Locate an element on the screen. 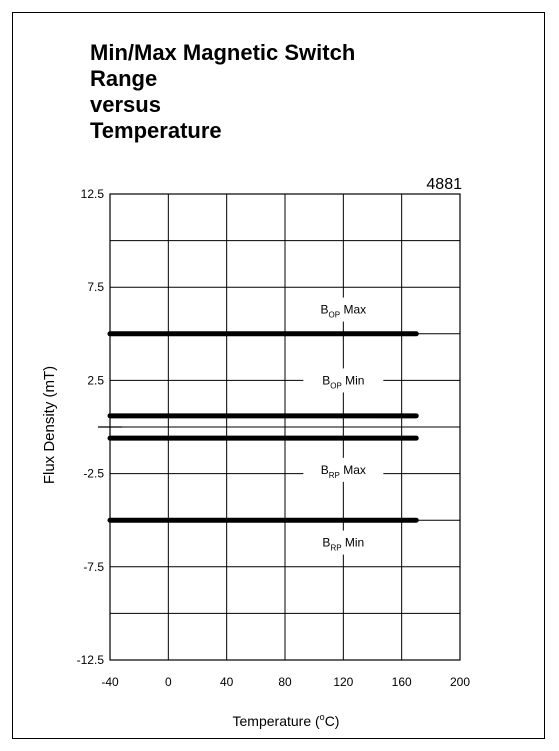 The image size is (559, 751). x-axis-label-sup: o is located at coordinates (322, 717).